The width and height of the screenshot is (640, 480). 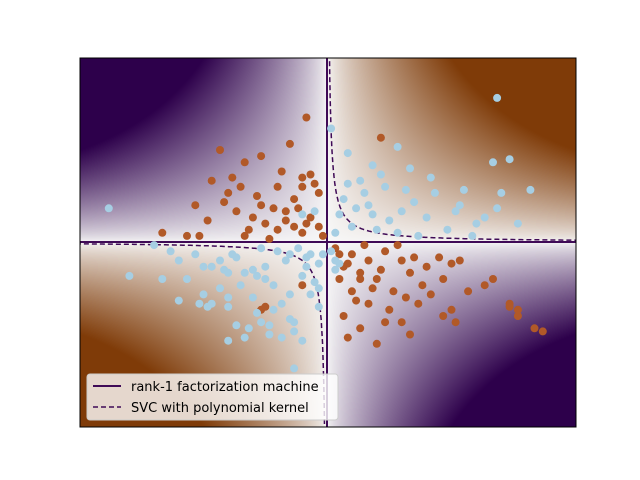 What do you see at coordinates (220, 408) in the screenshot?
I see `legend-label-svc-poly: SVC with polynomial kernel` at bounding box center [220, 408].